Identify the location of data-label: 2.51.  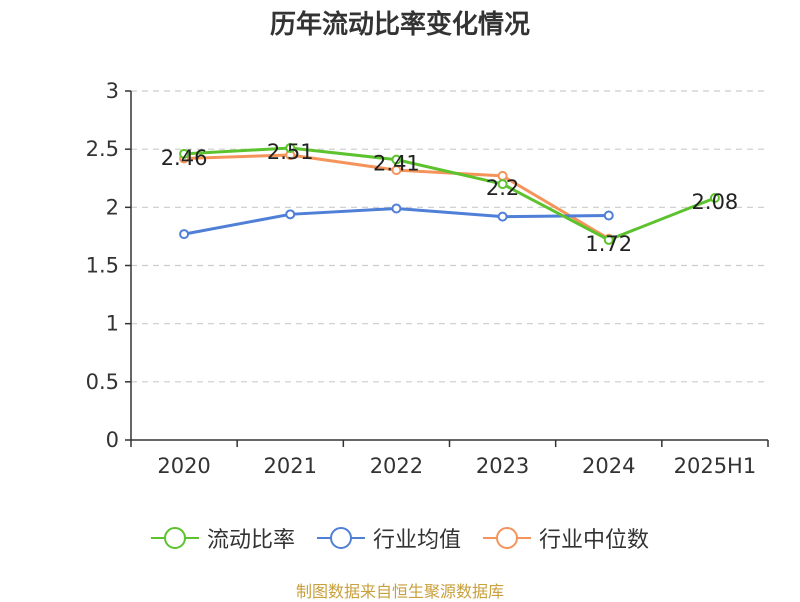
(290, 152).